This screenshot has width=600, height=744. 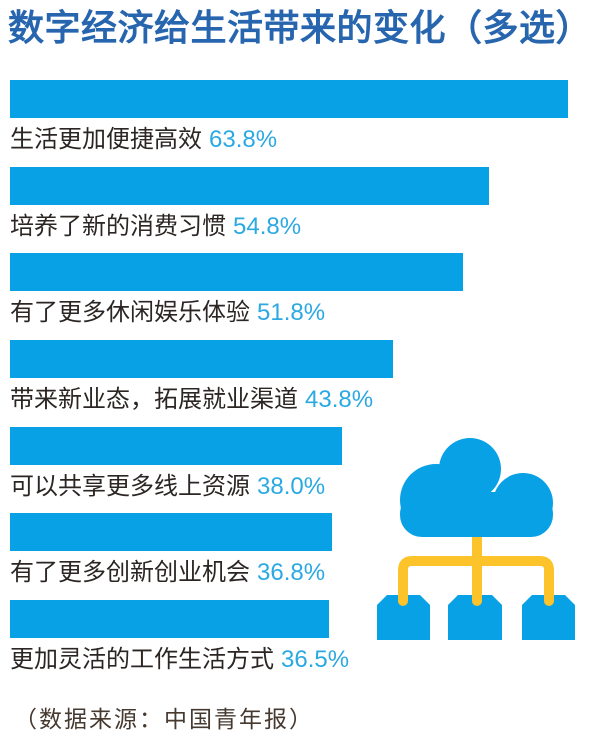 What do you see at coordinates (291, 572) in the screenshot?
I see `bar-value: 36.8%` at bounding box center [291, 572].